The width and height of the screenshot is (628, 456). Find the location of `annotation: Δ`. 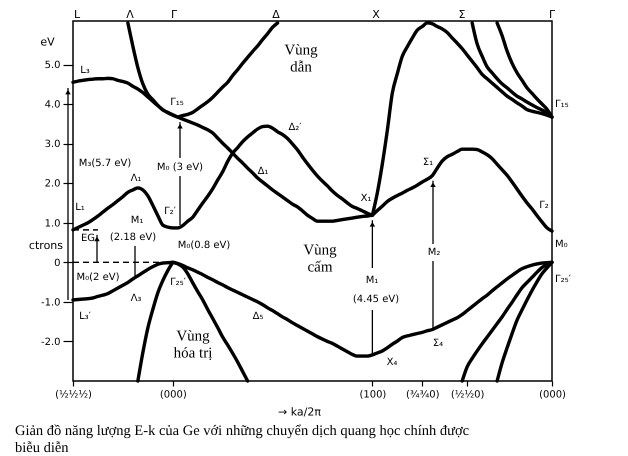

annotation: Δ is located at coordinates (276, 14).